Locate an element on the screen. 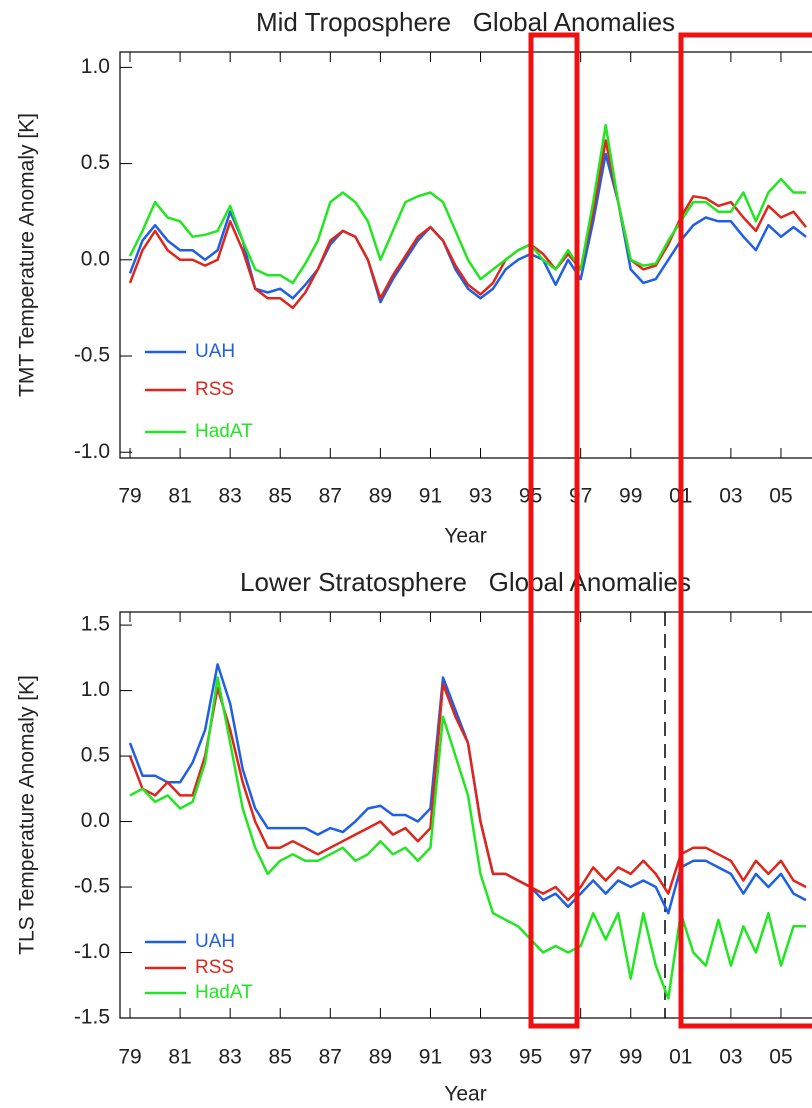  x-tick-label: 01 is located at coordinates (680, 1057).